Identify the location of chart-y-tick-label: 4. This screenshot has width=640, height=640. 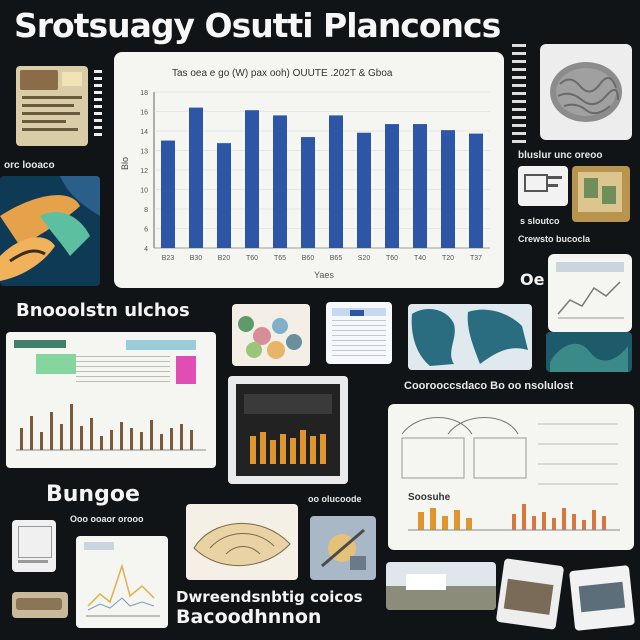
(146, 249).